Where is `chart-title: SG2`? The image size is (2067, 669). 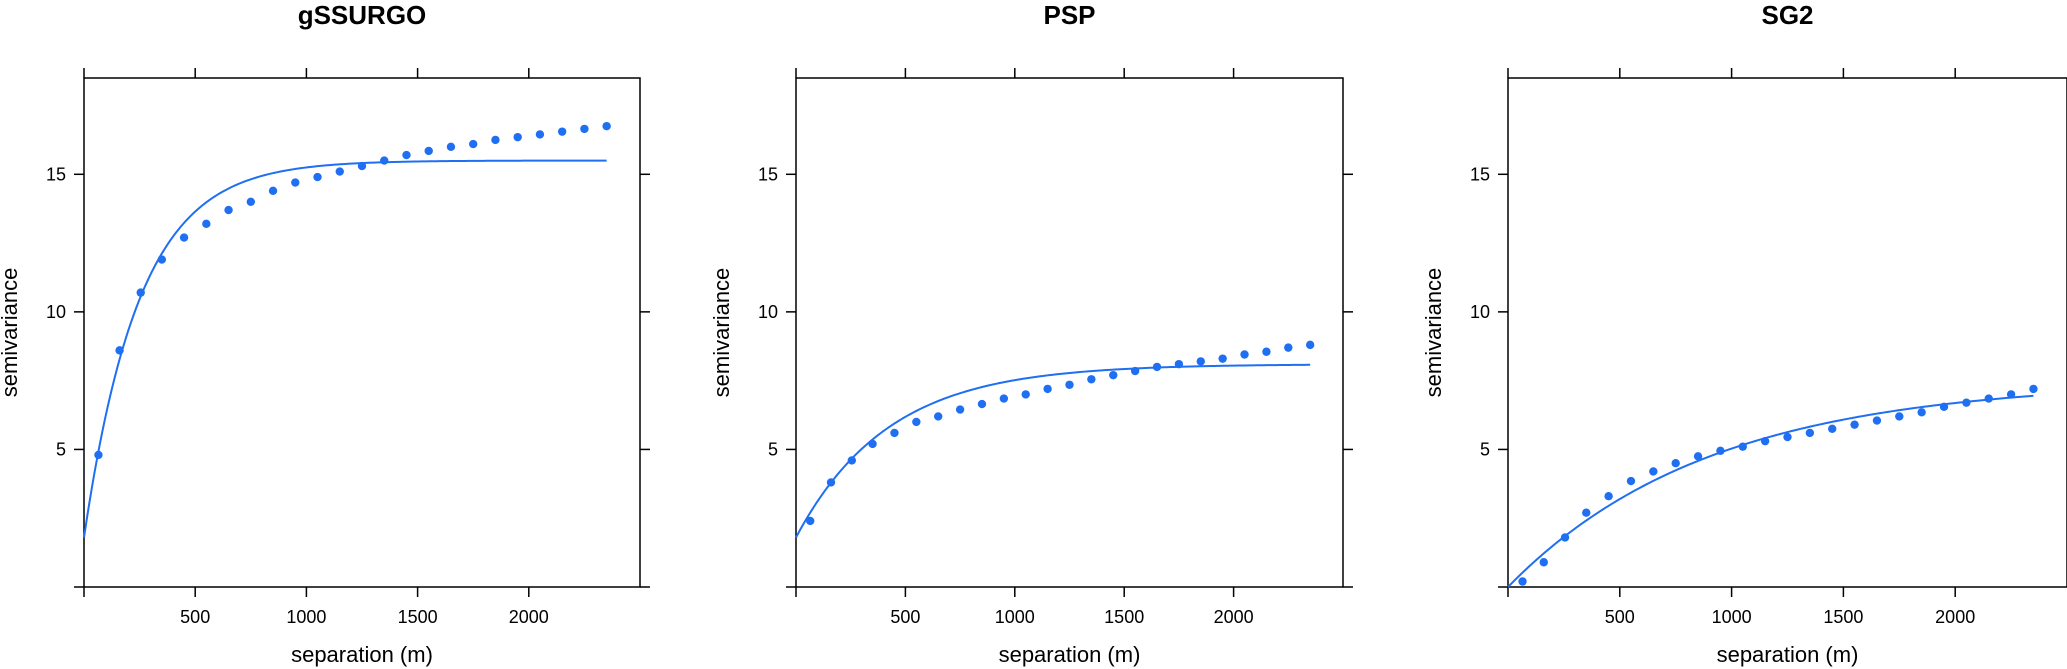 chart-title: SG2 is located at coordinates (1787, 15).